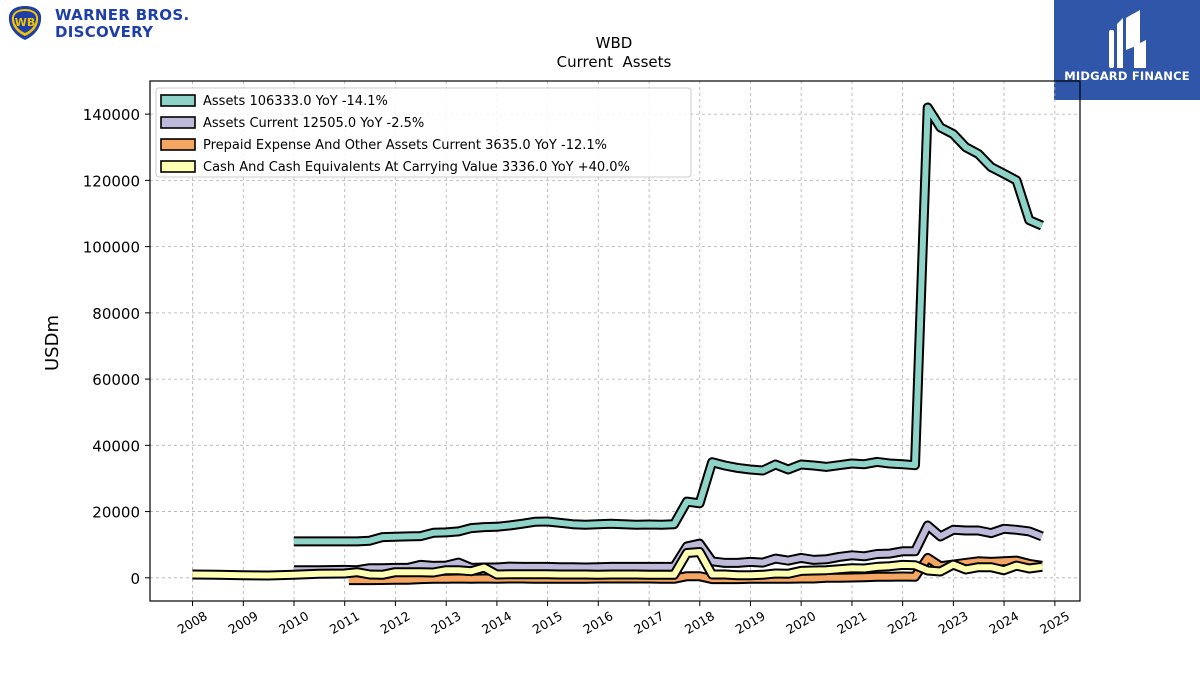 This screenshot has width=1200, height=675. Describe the element at coordinates (1127, 39) in the screenshot. I see `midgard-mark-icon` at that location.